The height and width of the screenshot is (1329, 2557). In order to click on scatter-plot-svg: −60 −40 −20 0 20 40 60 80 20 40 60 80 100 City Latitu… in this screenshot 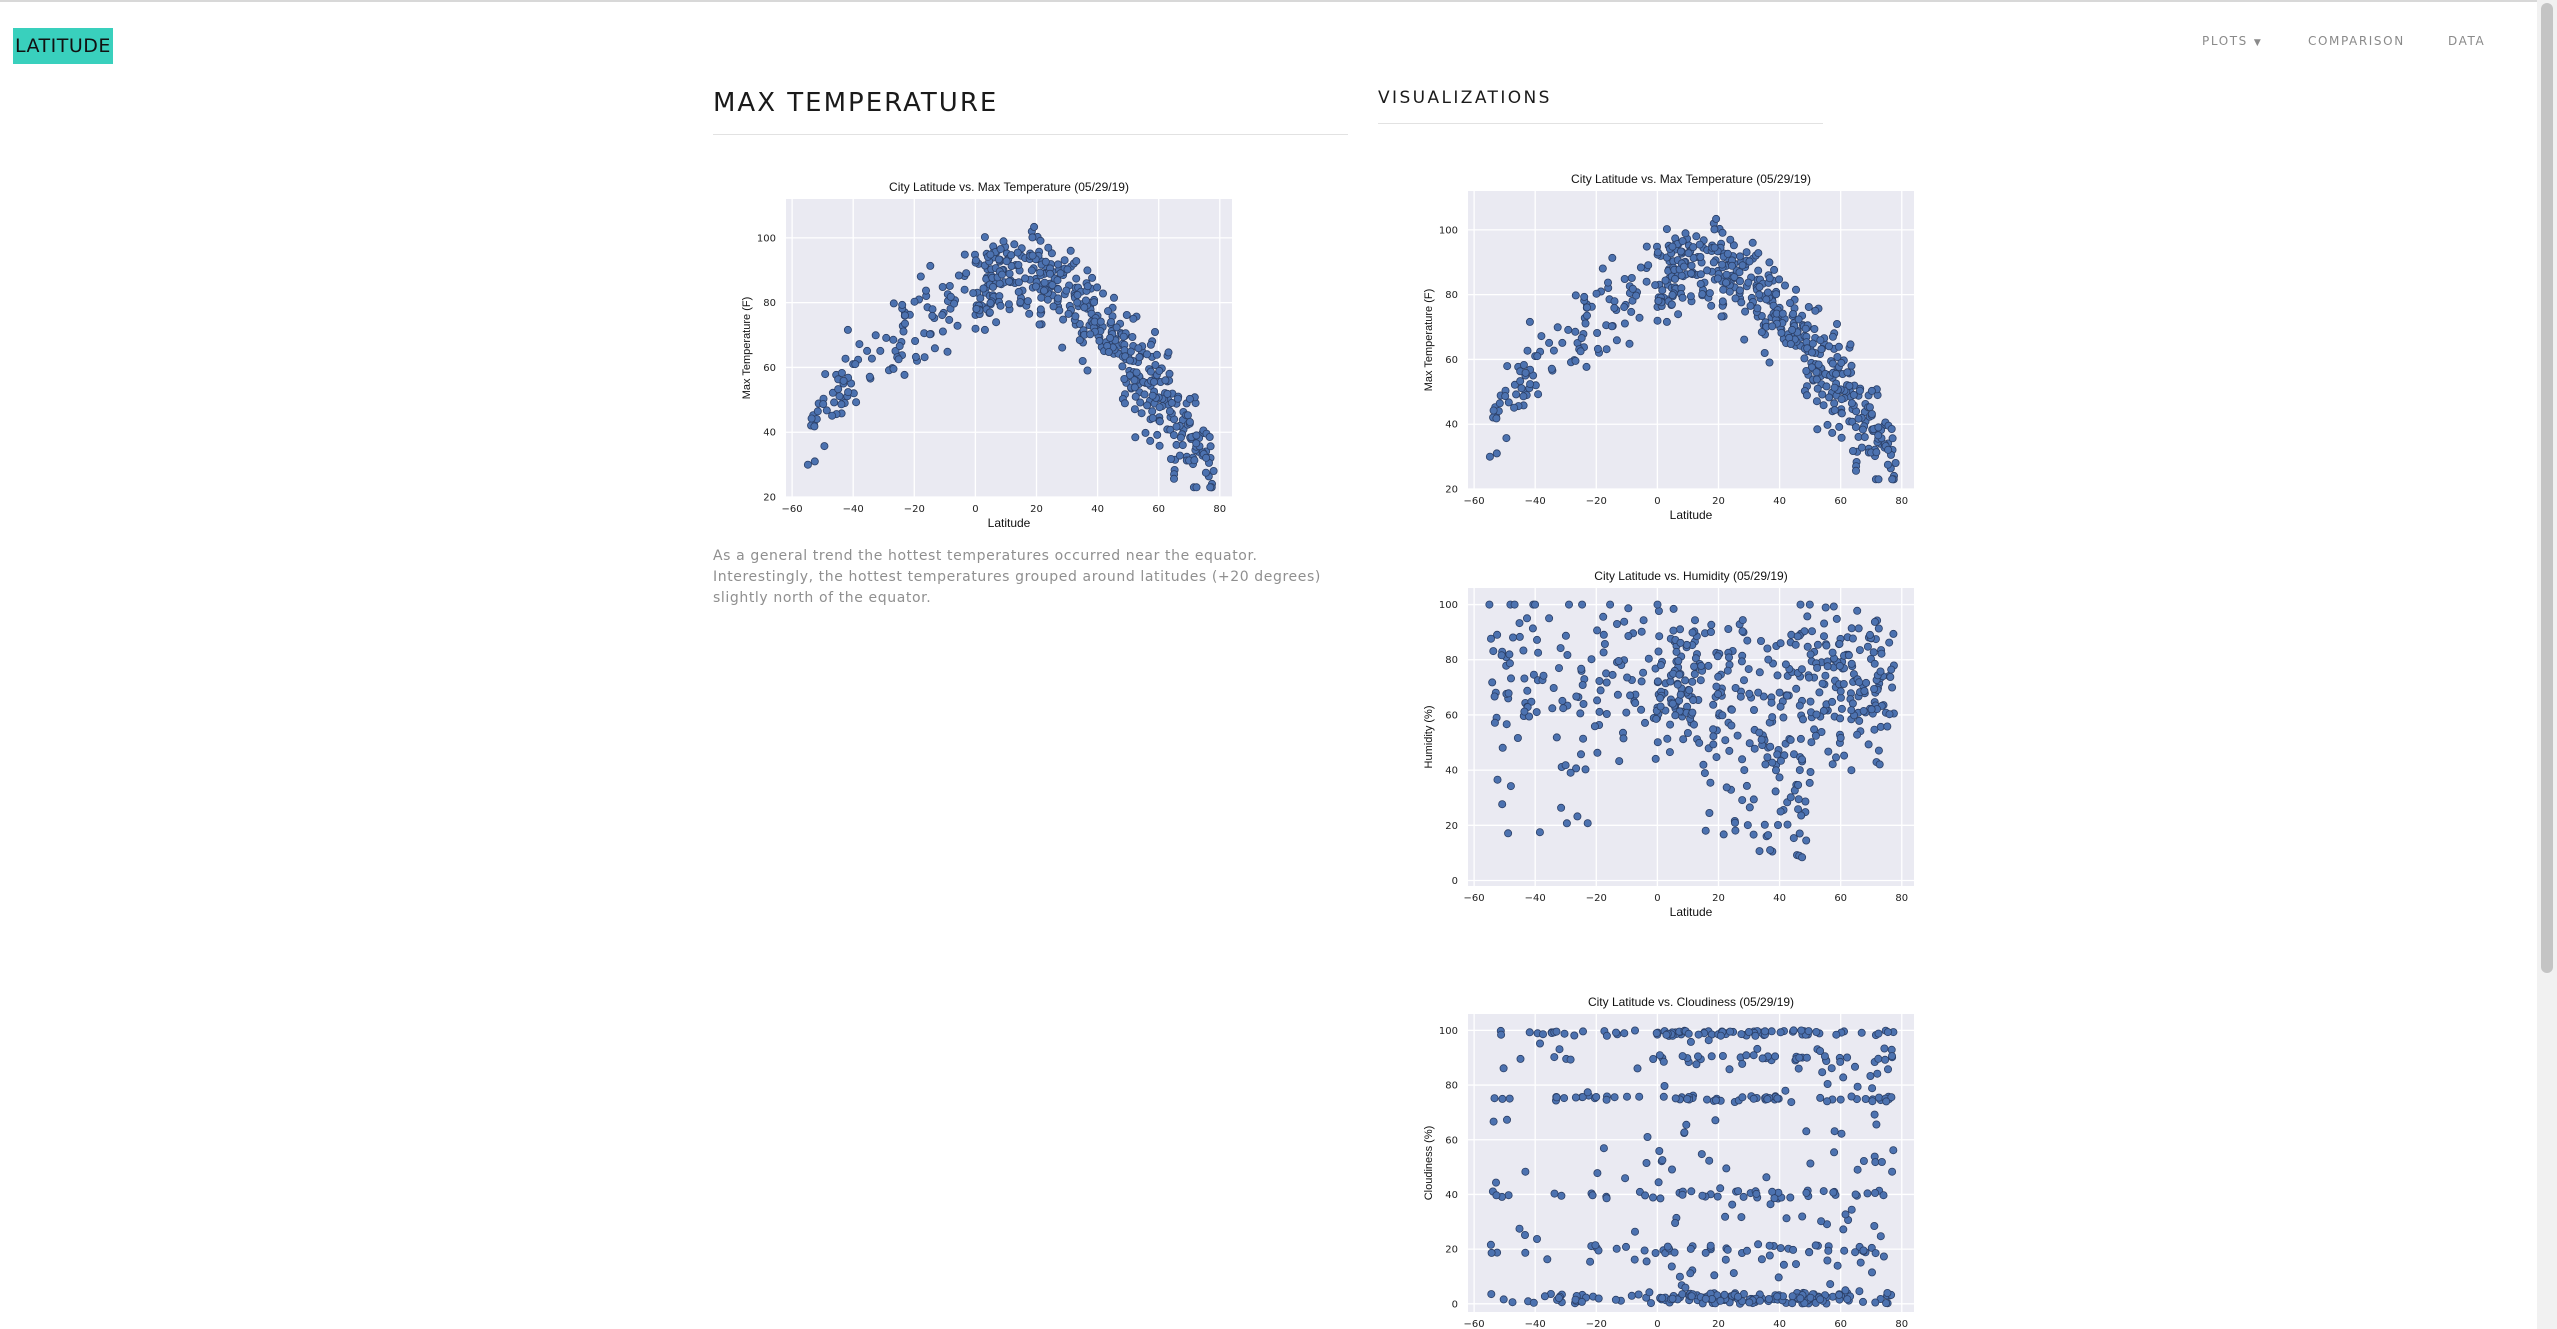, I will do `click(986, 355)`.